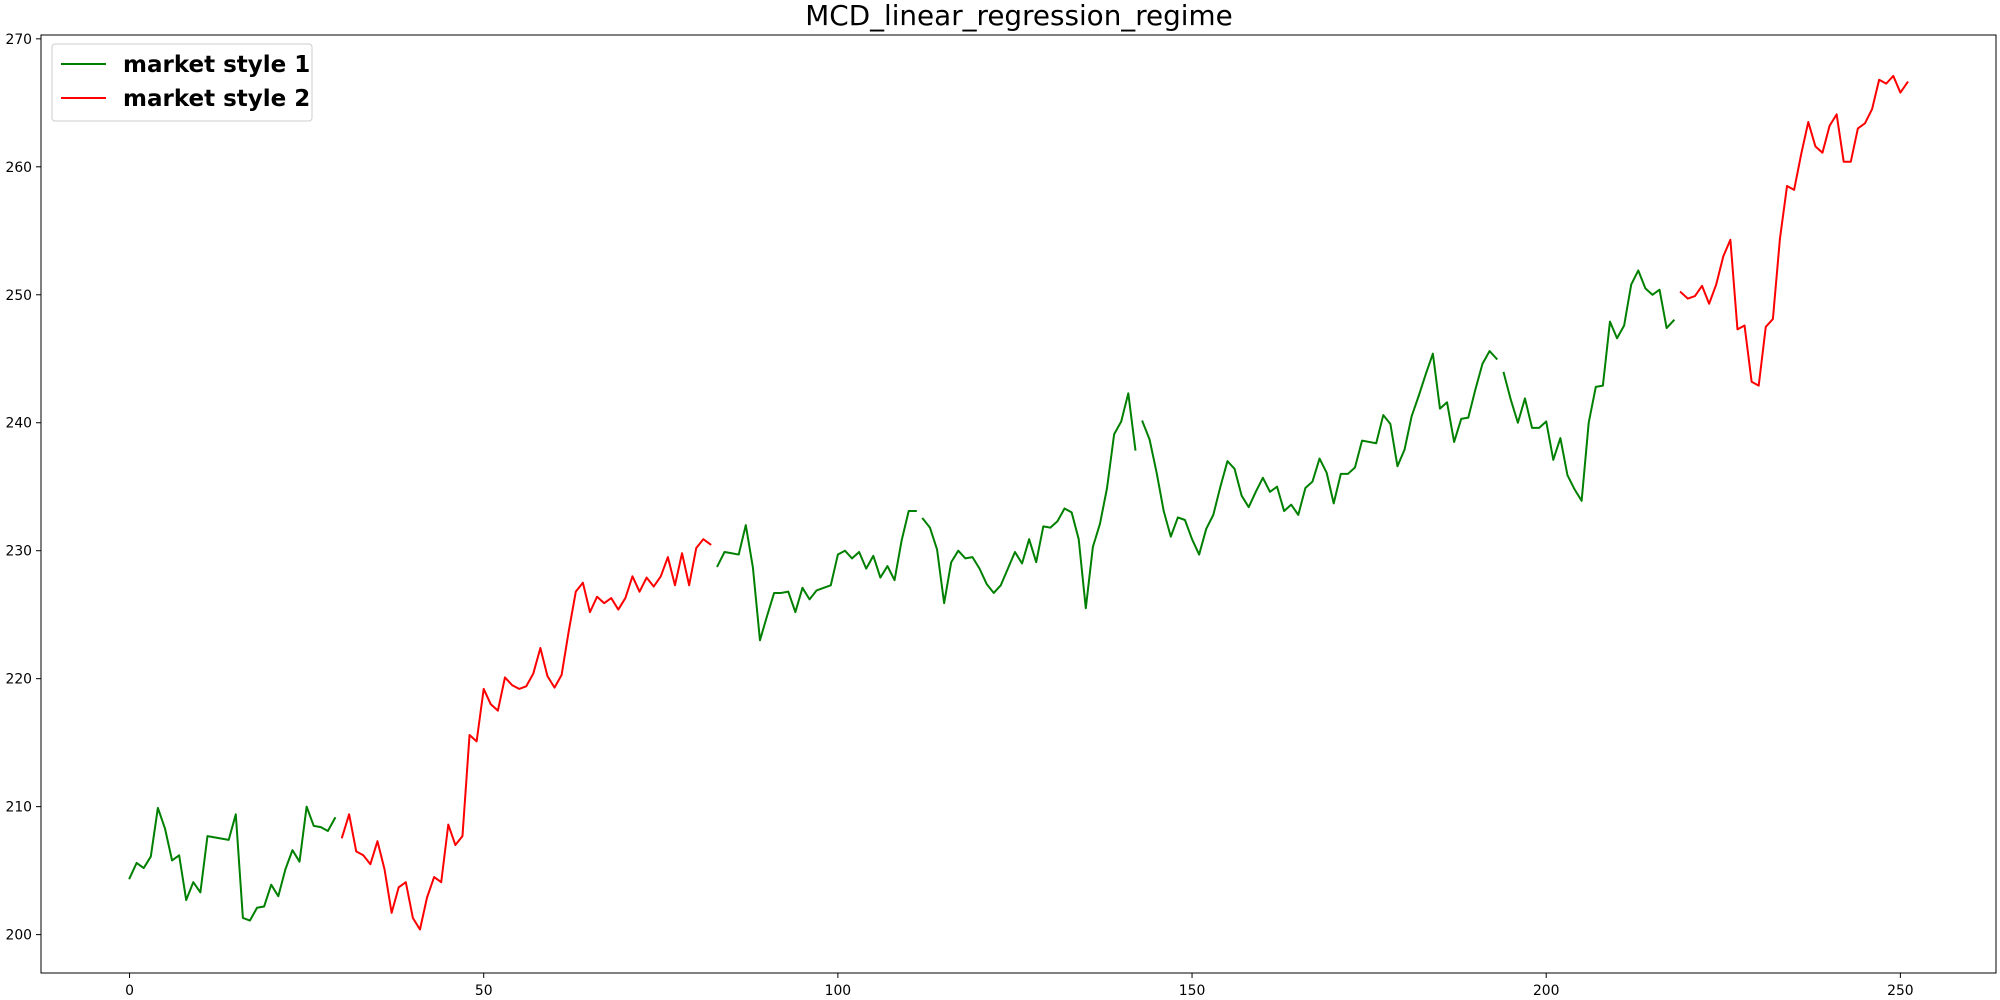  Describe the element at coordinates (18, 424) in the screenshot. I see `y-tick-label: 240` at that location.